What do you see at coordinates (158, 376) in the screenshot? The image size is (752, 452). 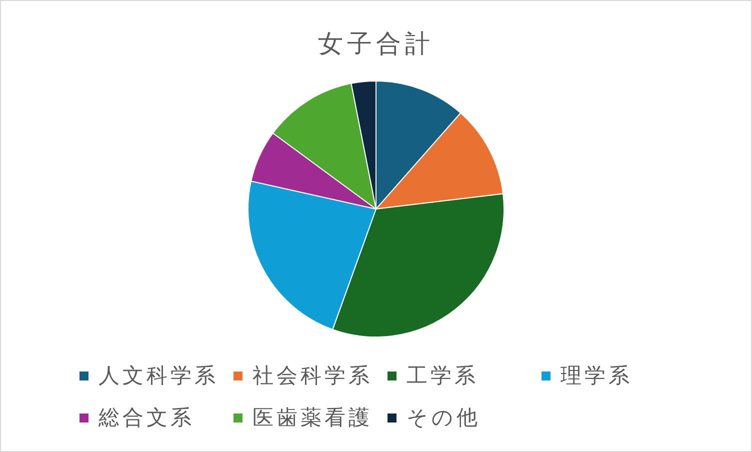 I see `legend-label: 人文科学系` at bounding box center [158, 376].